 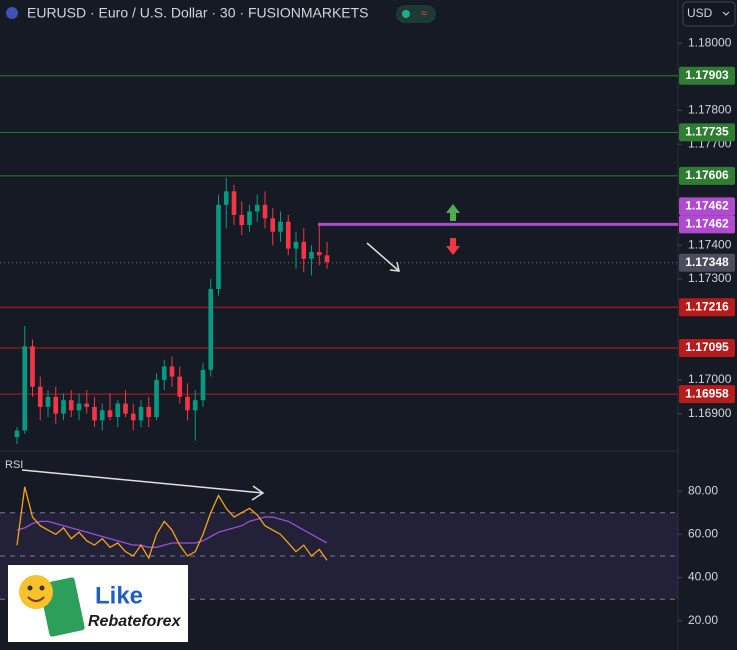 I want to click on price-tag-label: 1.17903, so click(x=707, y=75).